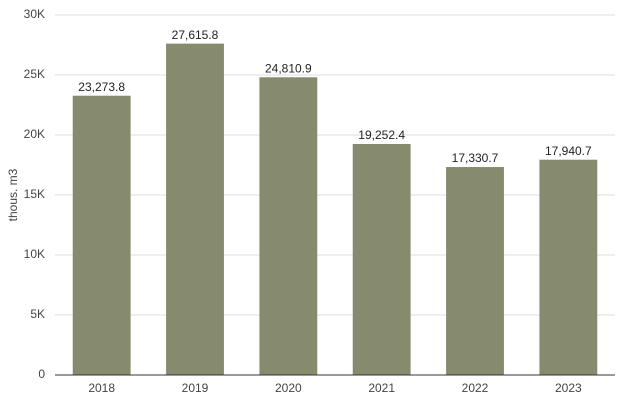 The width and height of the screenshot is (624, 402). What do you see at coordinates (101, 87) in the screenshot?
I see `data-label: 23,273.8` at bounding box center [101, 87].